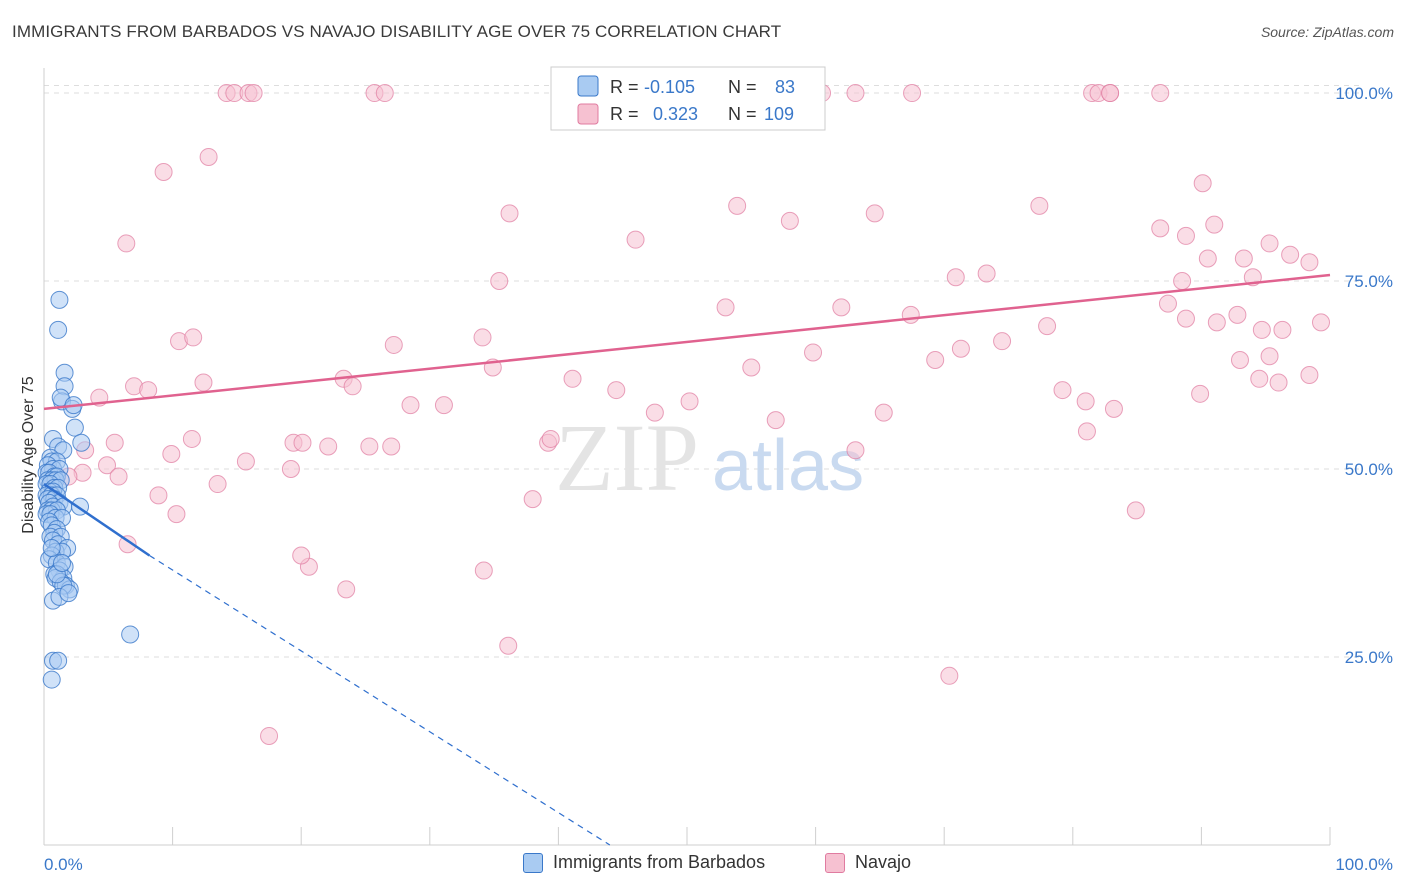  What do you see at coordinates (588, 86) in the screenshot?
I see `legend-swatch-barbados` at bounding box center [588, 86].